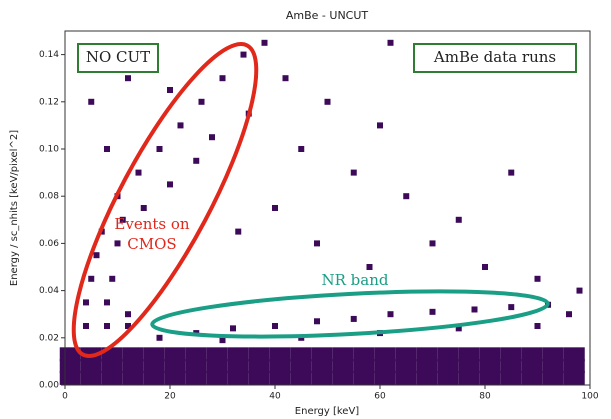 The width and height of the screenshot is (611, 419). Describe the element at coordinates (170, 397) in the screenshot. I see `x-tick-label: 20` at that location.